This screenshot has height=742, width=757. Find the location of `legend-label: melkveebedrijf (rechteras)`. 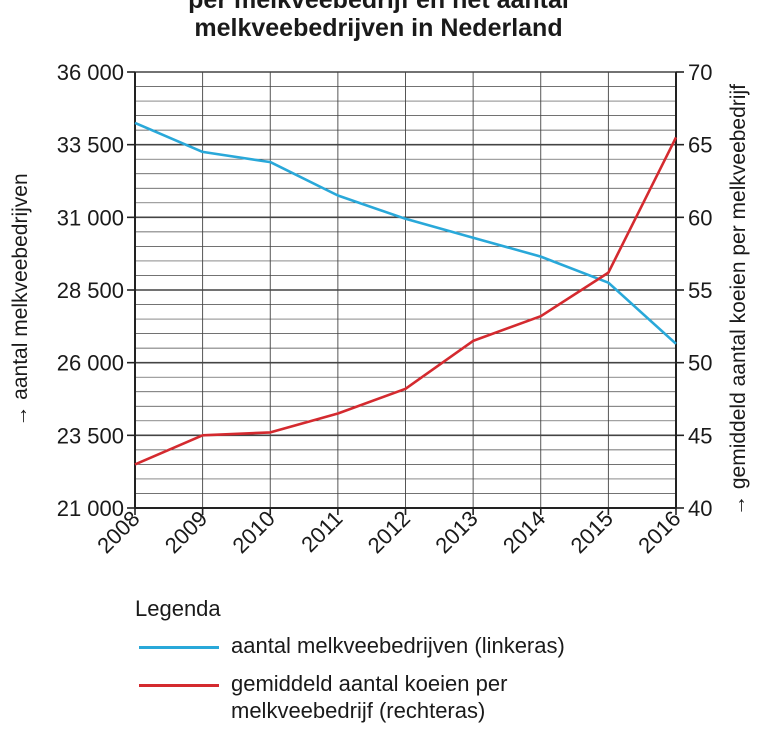

legend-label: melkveebedrijf (rechteras) is located at coordinates (358, 710).